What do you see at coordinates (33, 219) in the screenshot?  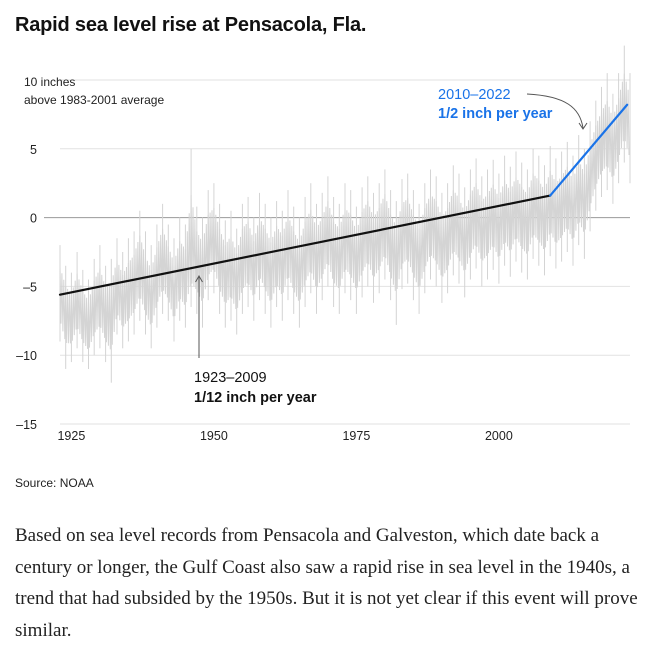 I see `y-tick-label: 0` at bounding box center [33, 219].